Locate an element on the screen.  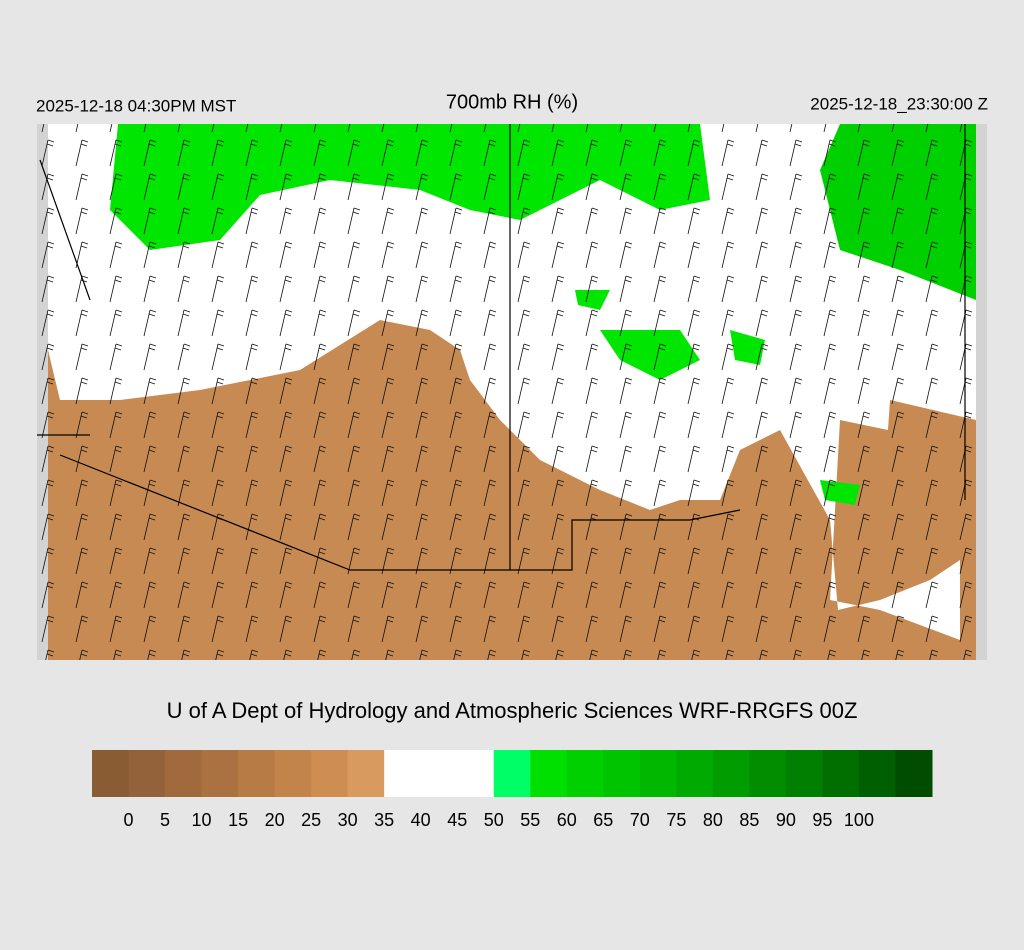
colorbar-label: 15 is located at coordinates (238, 820).